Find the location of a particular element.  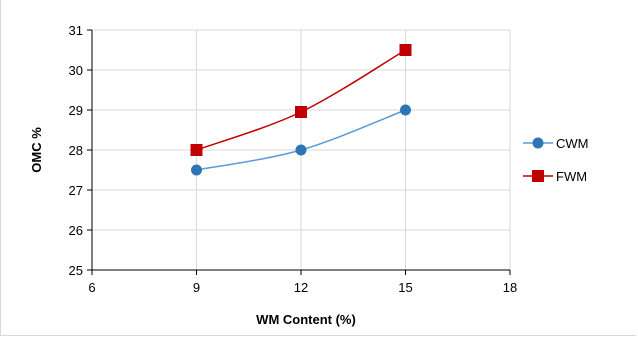

legend: CWM FWM is located at coordinates (556, 160).